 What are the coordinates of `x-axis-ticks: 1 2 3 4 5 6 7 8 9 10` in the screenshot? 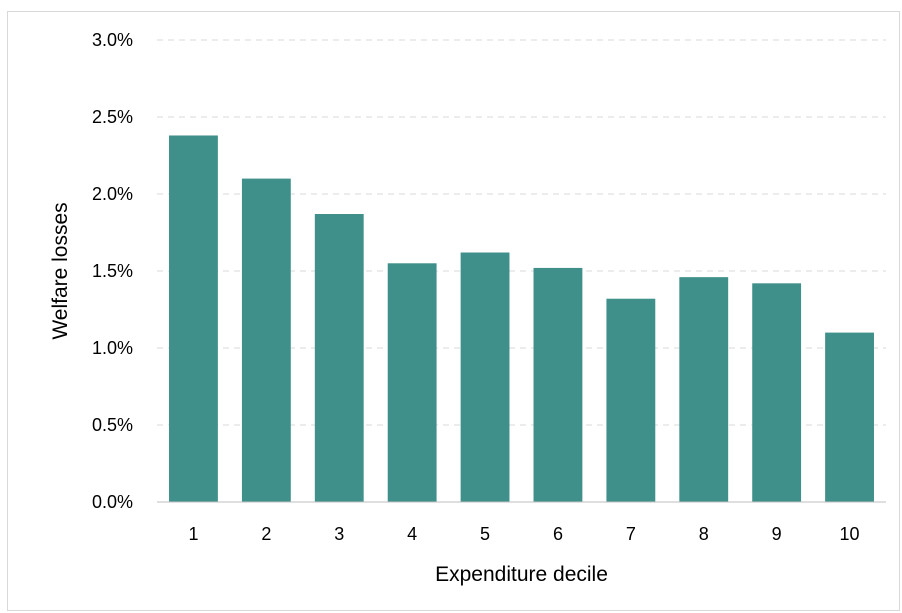 It's located at (523, 534).